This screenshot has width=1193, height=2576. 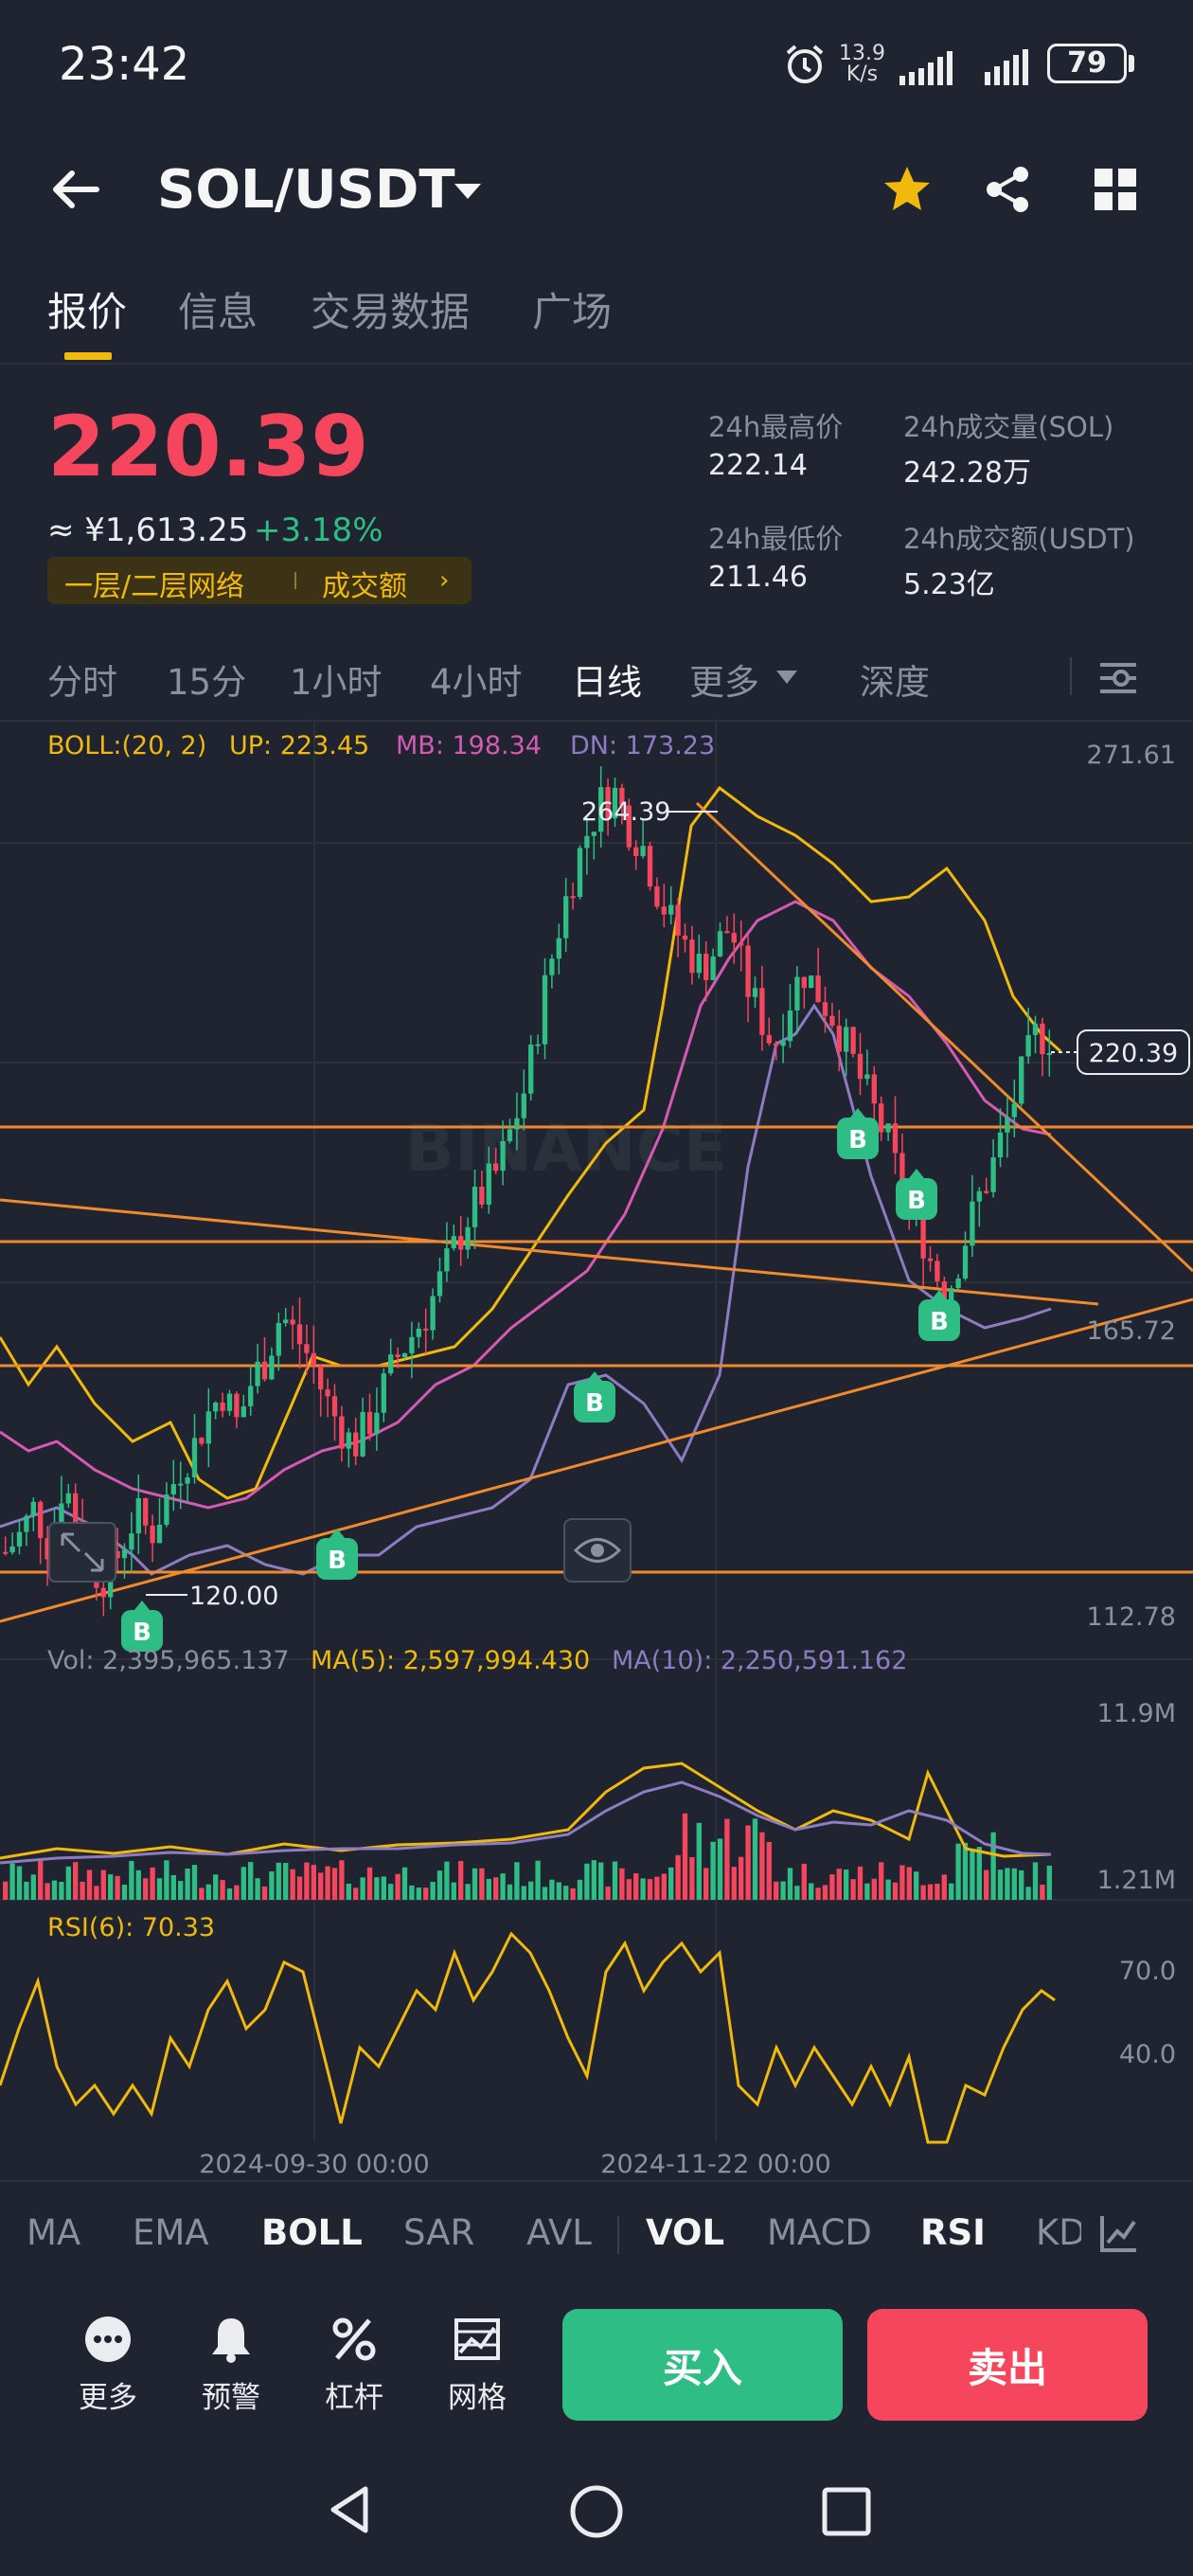 I want to click on tab-active-indicator, so click(x=88, y=356).